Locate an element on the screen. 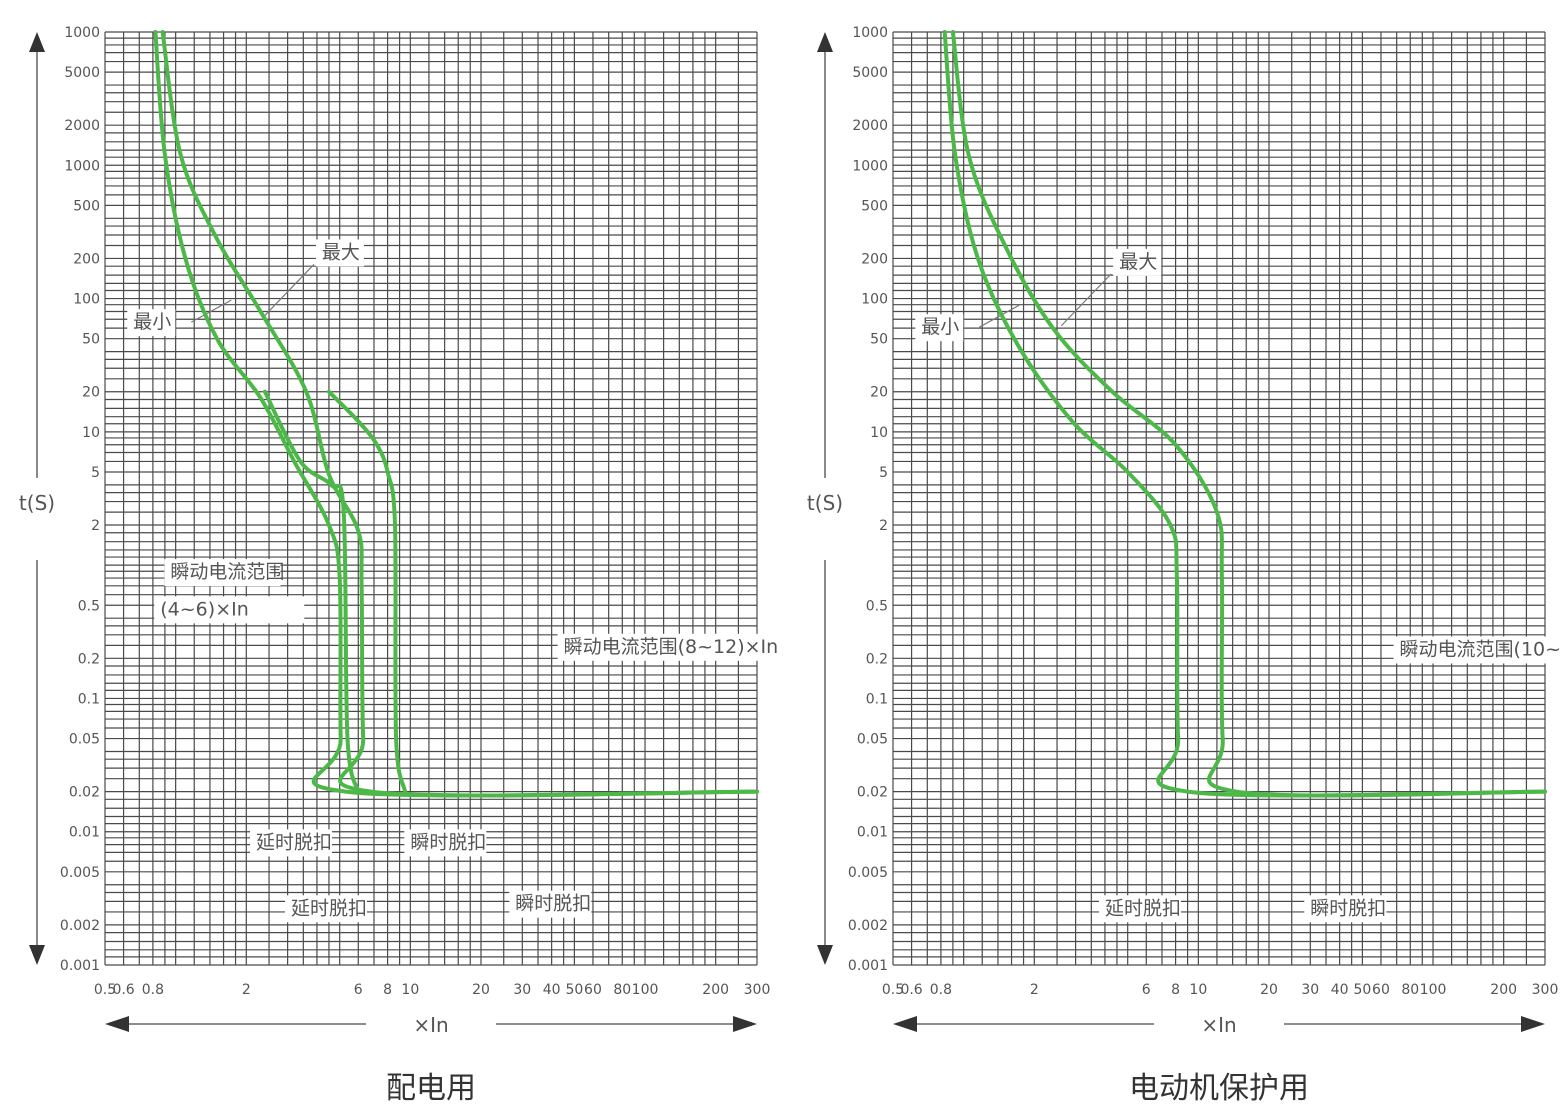 The image size is (1563, 1109). chart-2-ytick-label: 0.002 is located at coordinates (868, 926).